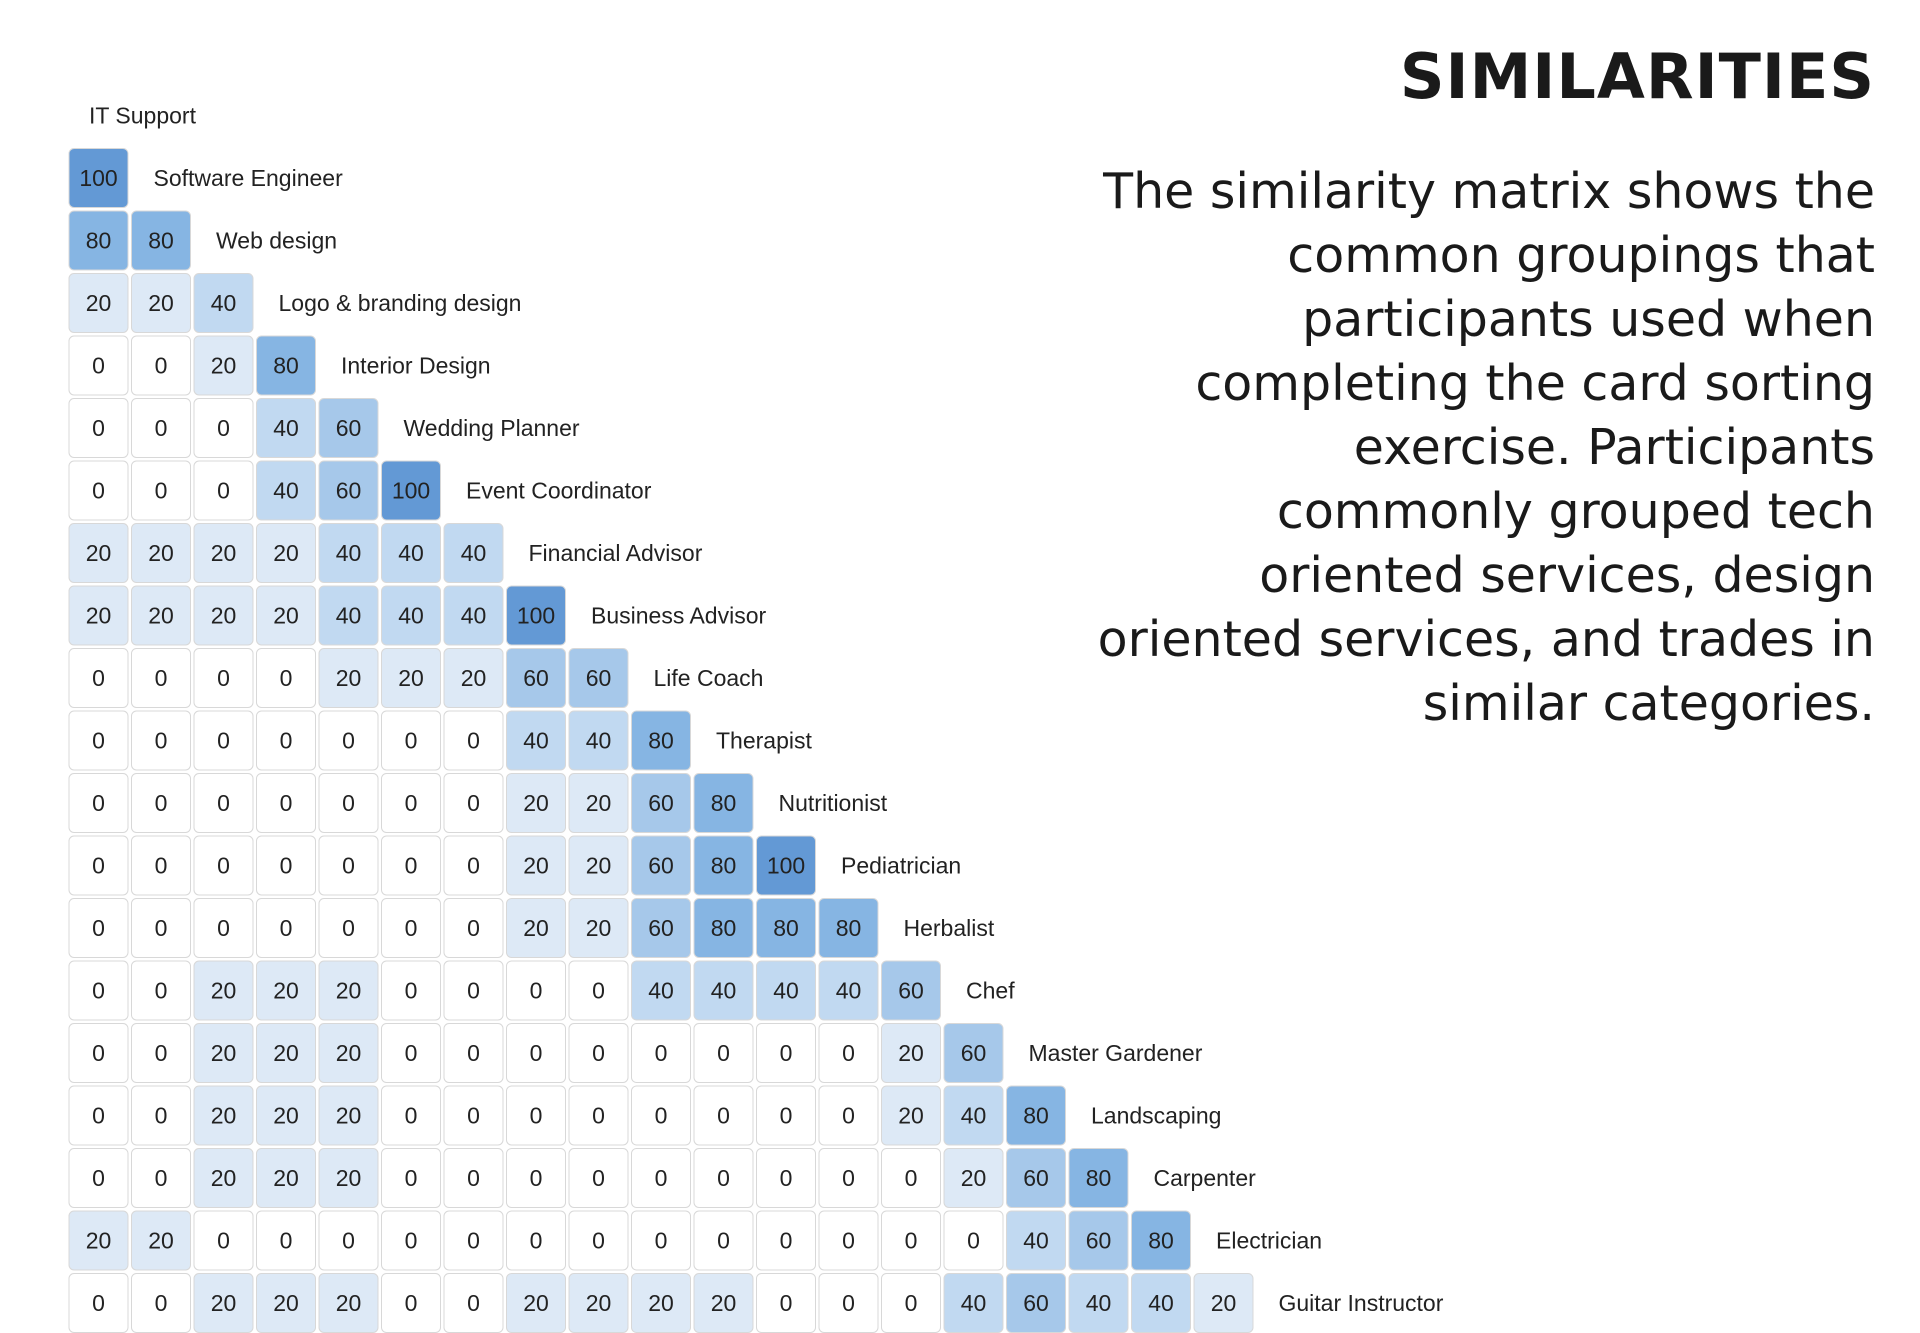 The image size is (1920, 1333). I want to click on row-label: Guitar Instructor, so click(1361, 1303).